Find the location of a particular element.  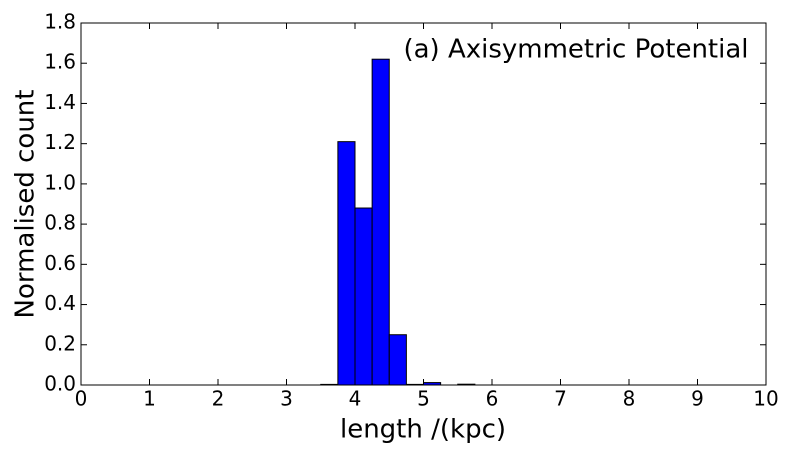

y-tick-label: 0.0 is located at coordinates (60, 384).